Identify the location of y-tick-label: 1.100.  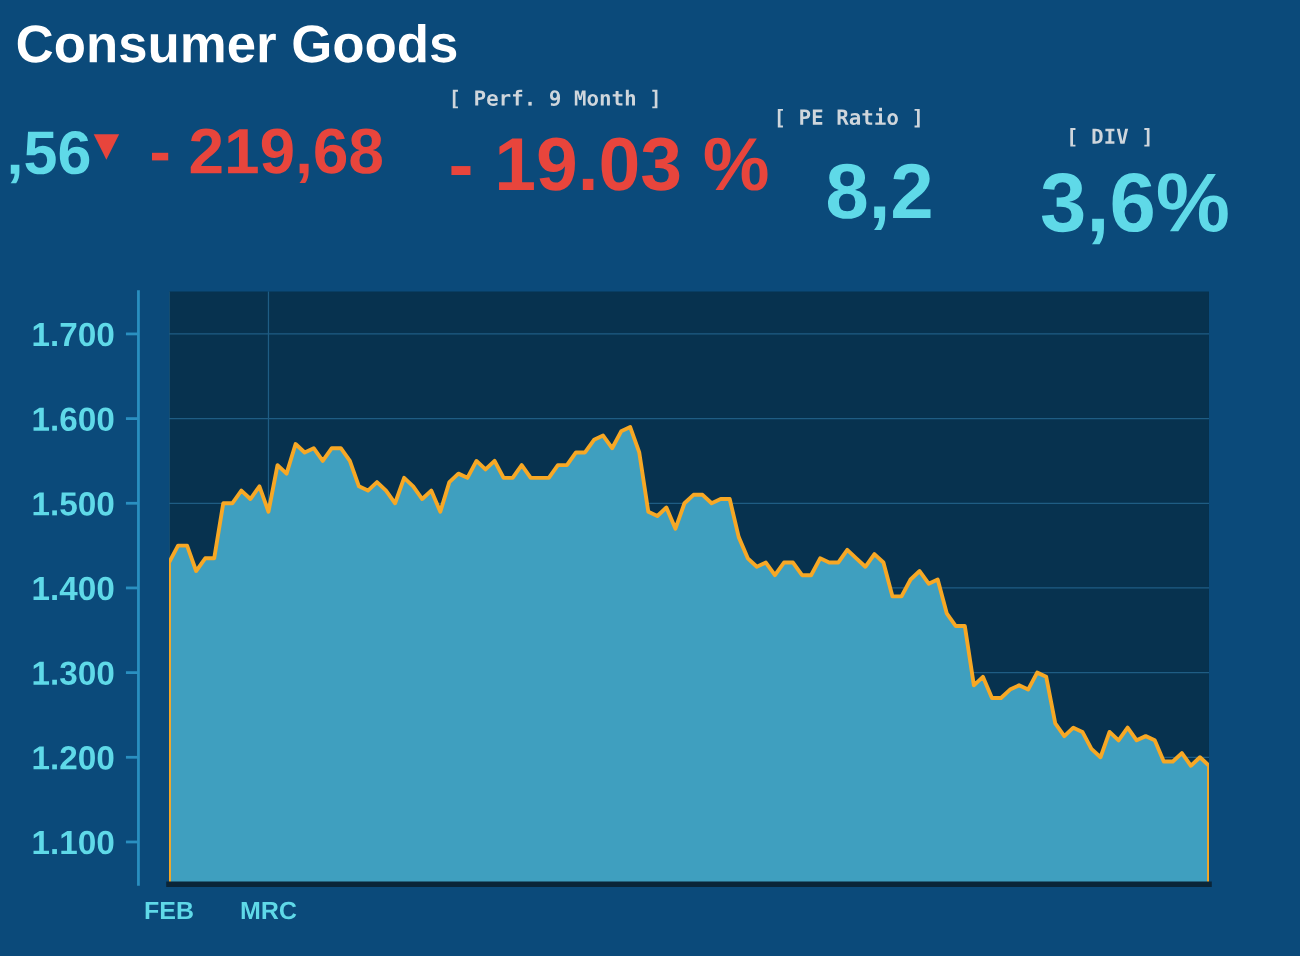
(73, 842).